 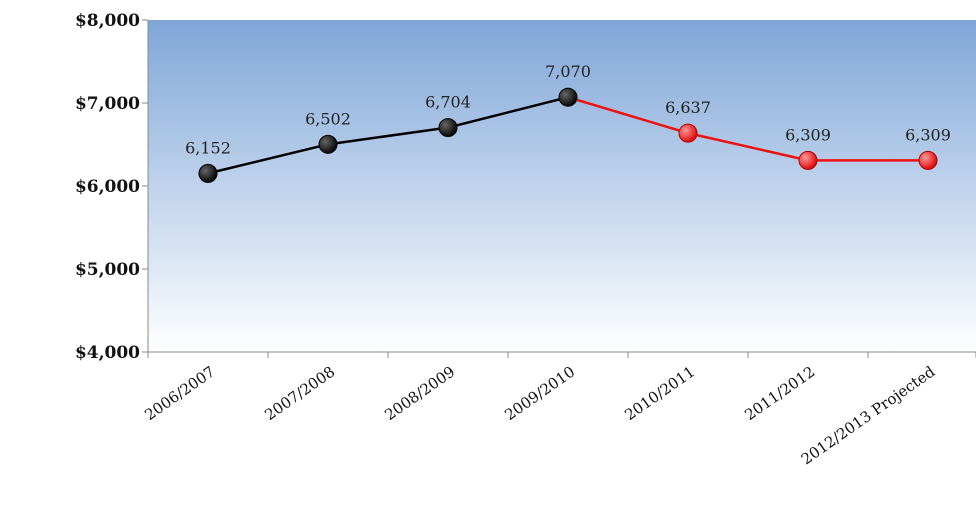 I want to click on y-tick-label: $4,000, so click(x=107, y=353).